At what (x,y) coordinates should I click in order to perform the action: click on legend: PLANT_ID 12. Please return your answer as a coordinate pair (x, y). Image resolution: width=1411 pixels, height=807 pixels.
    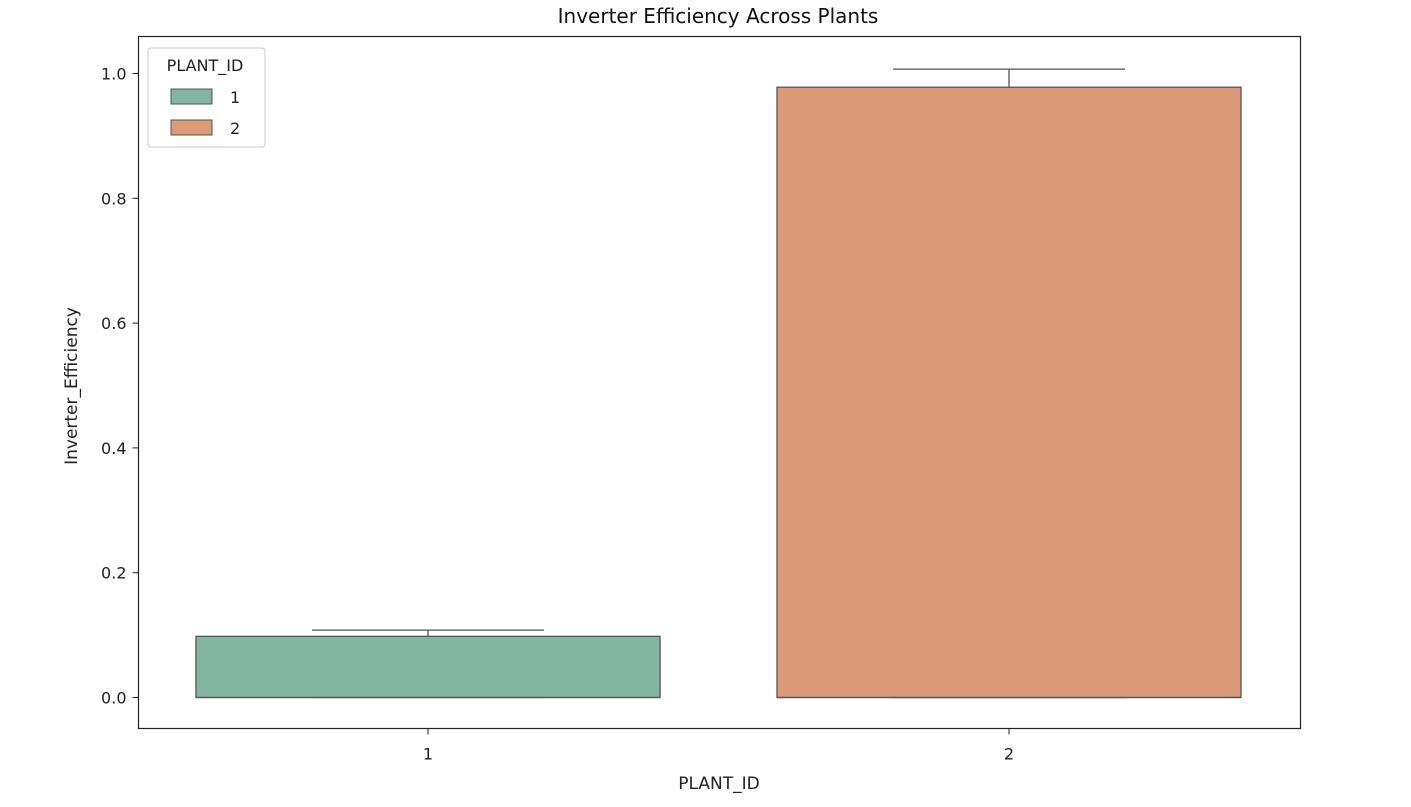
    Looking at the image, I should click on (206, 97).